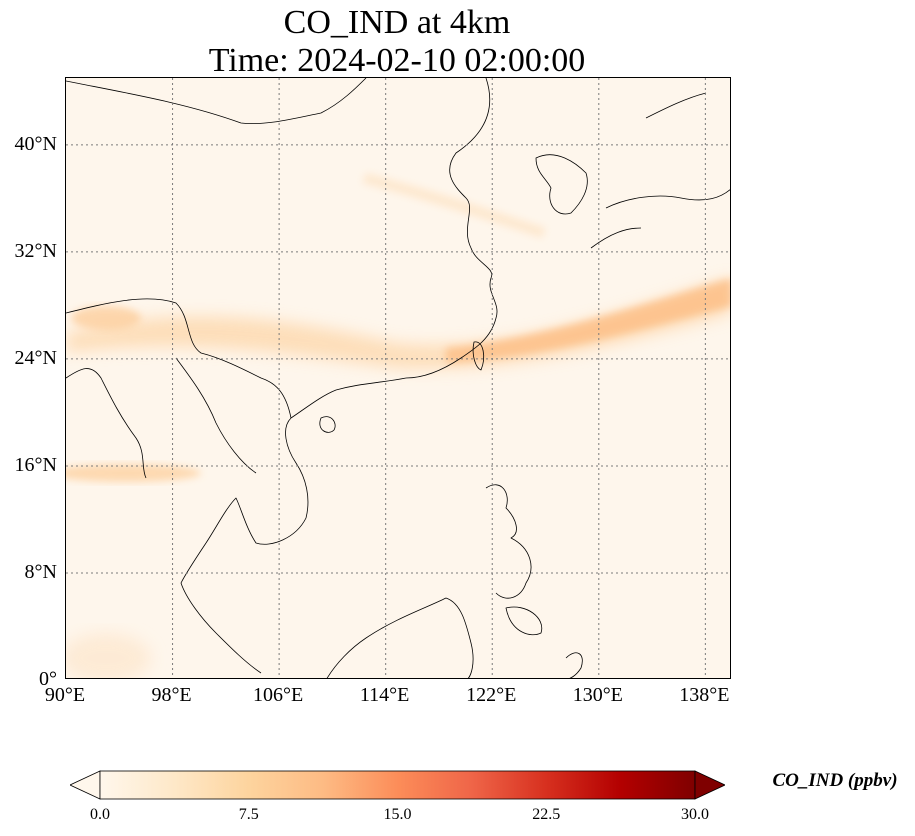 This screenshot has width=915, height=836. What do you see at coordinates (514, 560) in the screenshot?
I see `coast-philippines` at bounding box center [514, 560].